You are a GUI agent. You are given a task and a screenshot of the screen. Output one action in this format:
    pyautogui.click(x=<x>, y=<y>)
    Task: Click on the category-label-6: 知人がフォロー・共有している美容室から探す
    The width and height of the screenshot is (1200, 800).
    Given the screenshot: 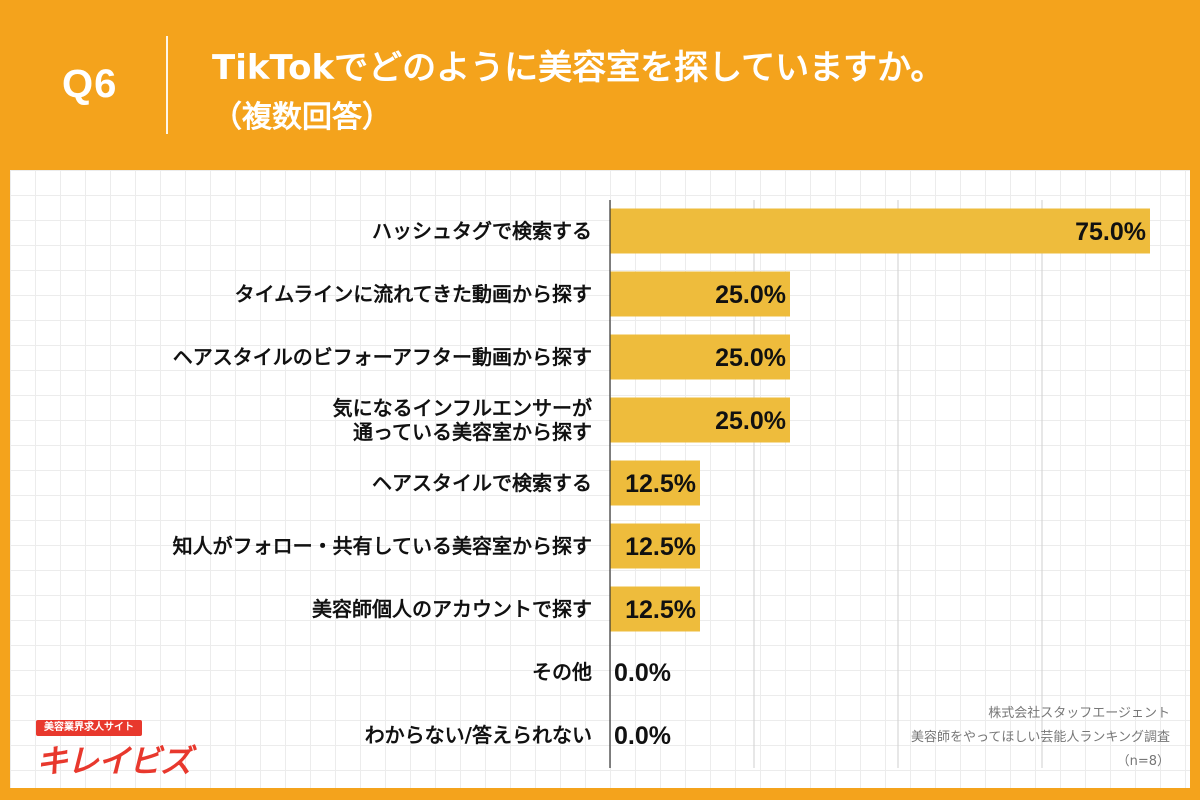 What is the action you would take?
    pyautogui.click(x=382, y=546)
    